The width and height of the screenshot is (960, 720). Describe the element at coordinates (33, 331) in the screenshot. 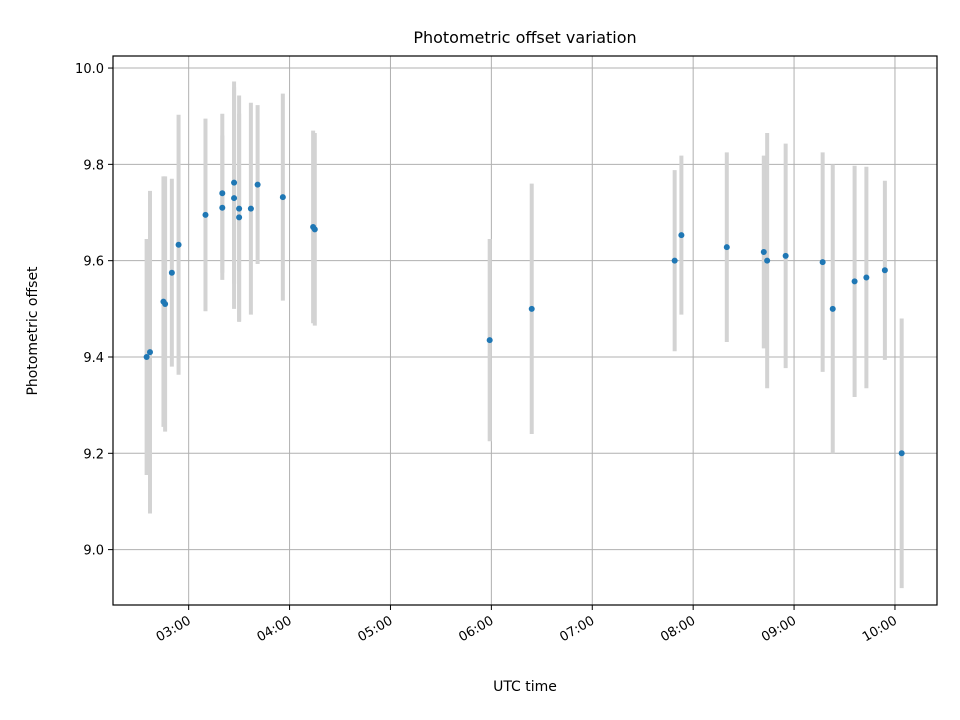

I see `y-axis-label: Photometric offset` at that location.